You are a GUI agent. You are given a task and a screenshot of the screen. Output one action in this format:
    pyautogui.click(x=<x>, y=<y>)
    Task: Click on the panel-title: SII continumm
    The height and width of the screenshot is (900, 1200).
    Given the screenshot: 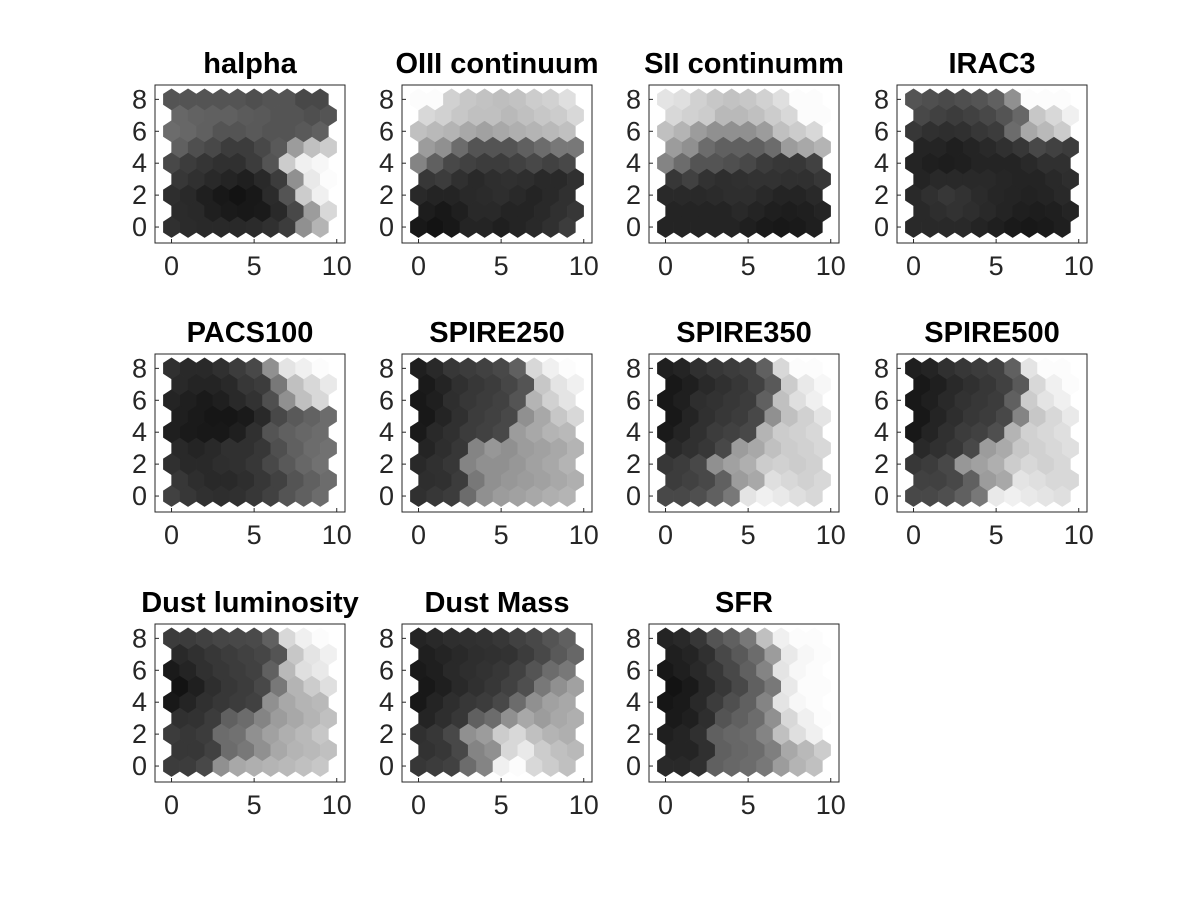 What is the action you would take?
    pyautogui.click(x=744, y=64)
    